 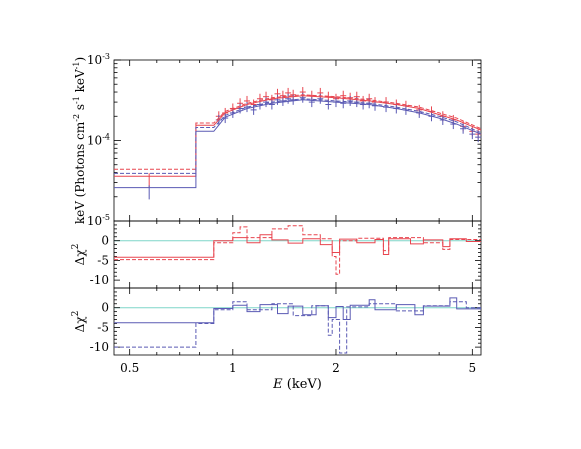 I want to click on y-tick-label: 10⁻⁵, so click(x=98, y=220).